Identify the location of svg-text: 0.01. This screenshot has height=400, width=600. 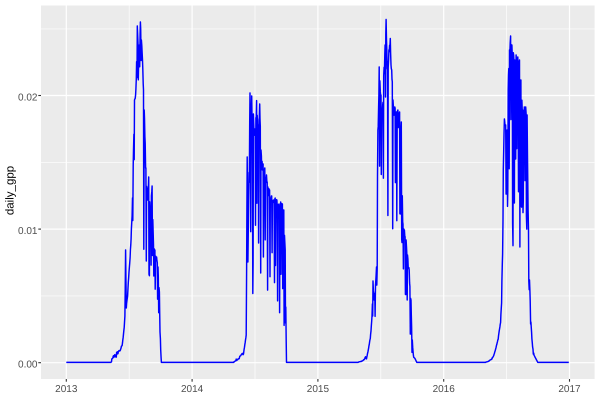
(28, 231).